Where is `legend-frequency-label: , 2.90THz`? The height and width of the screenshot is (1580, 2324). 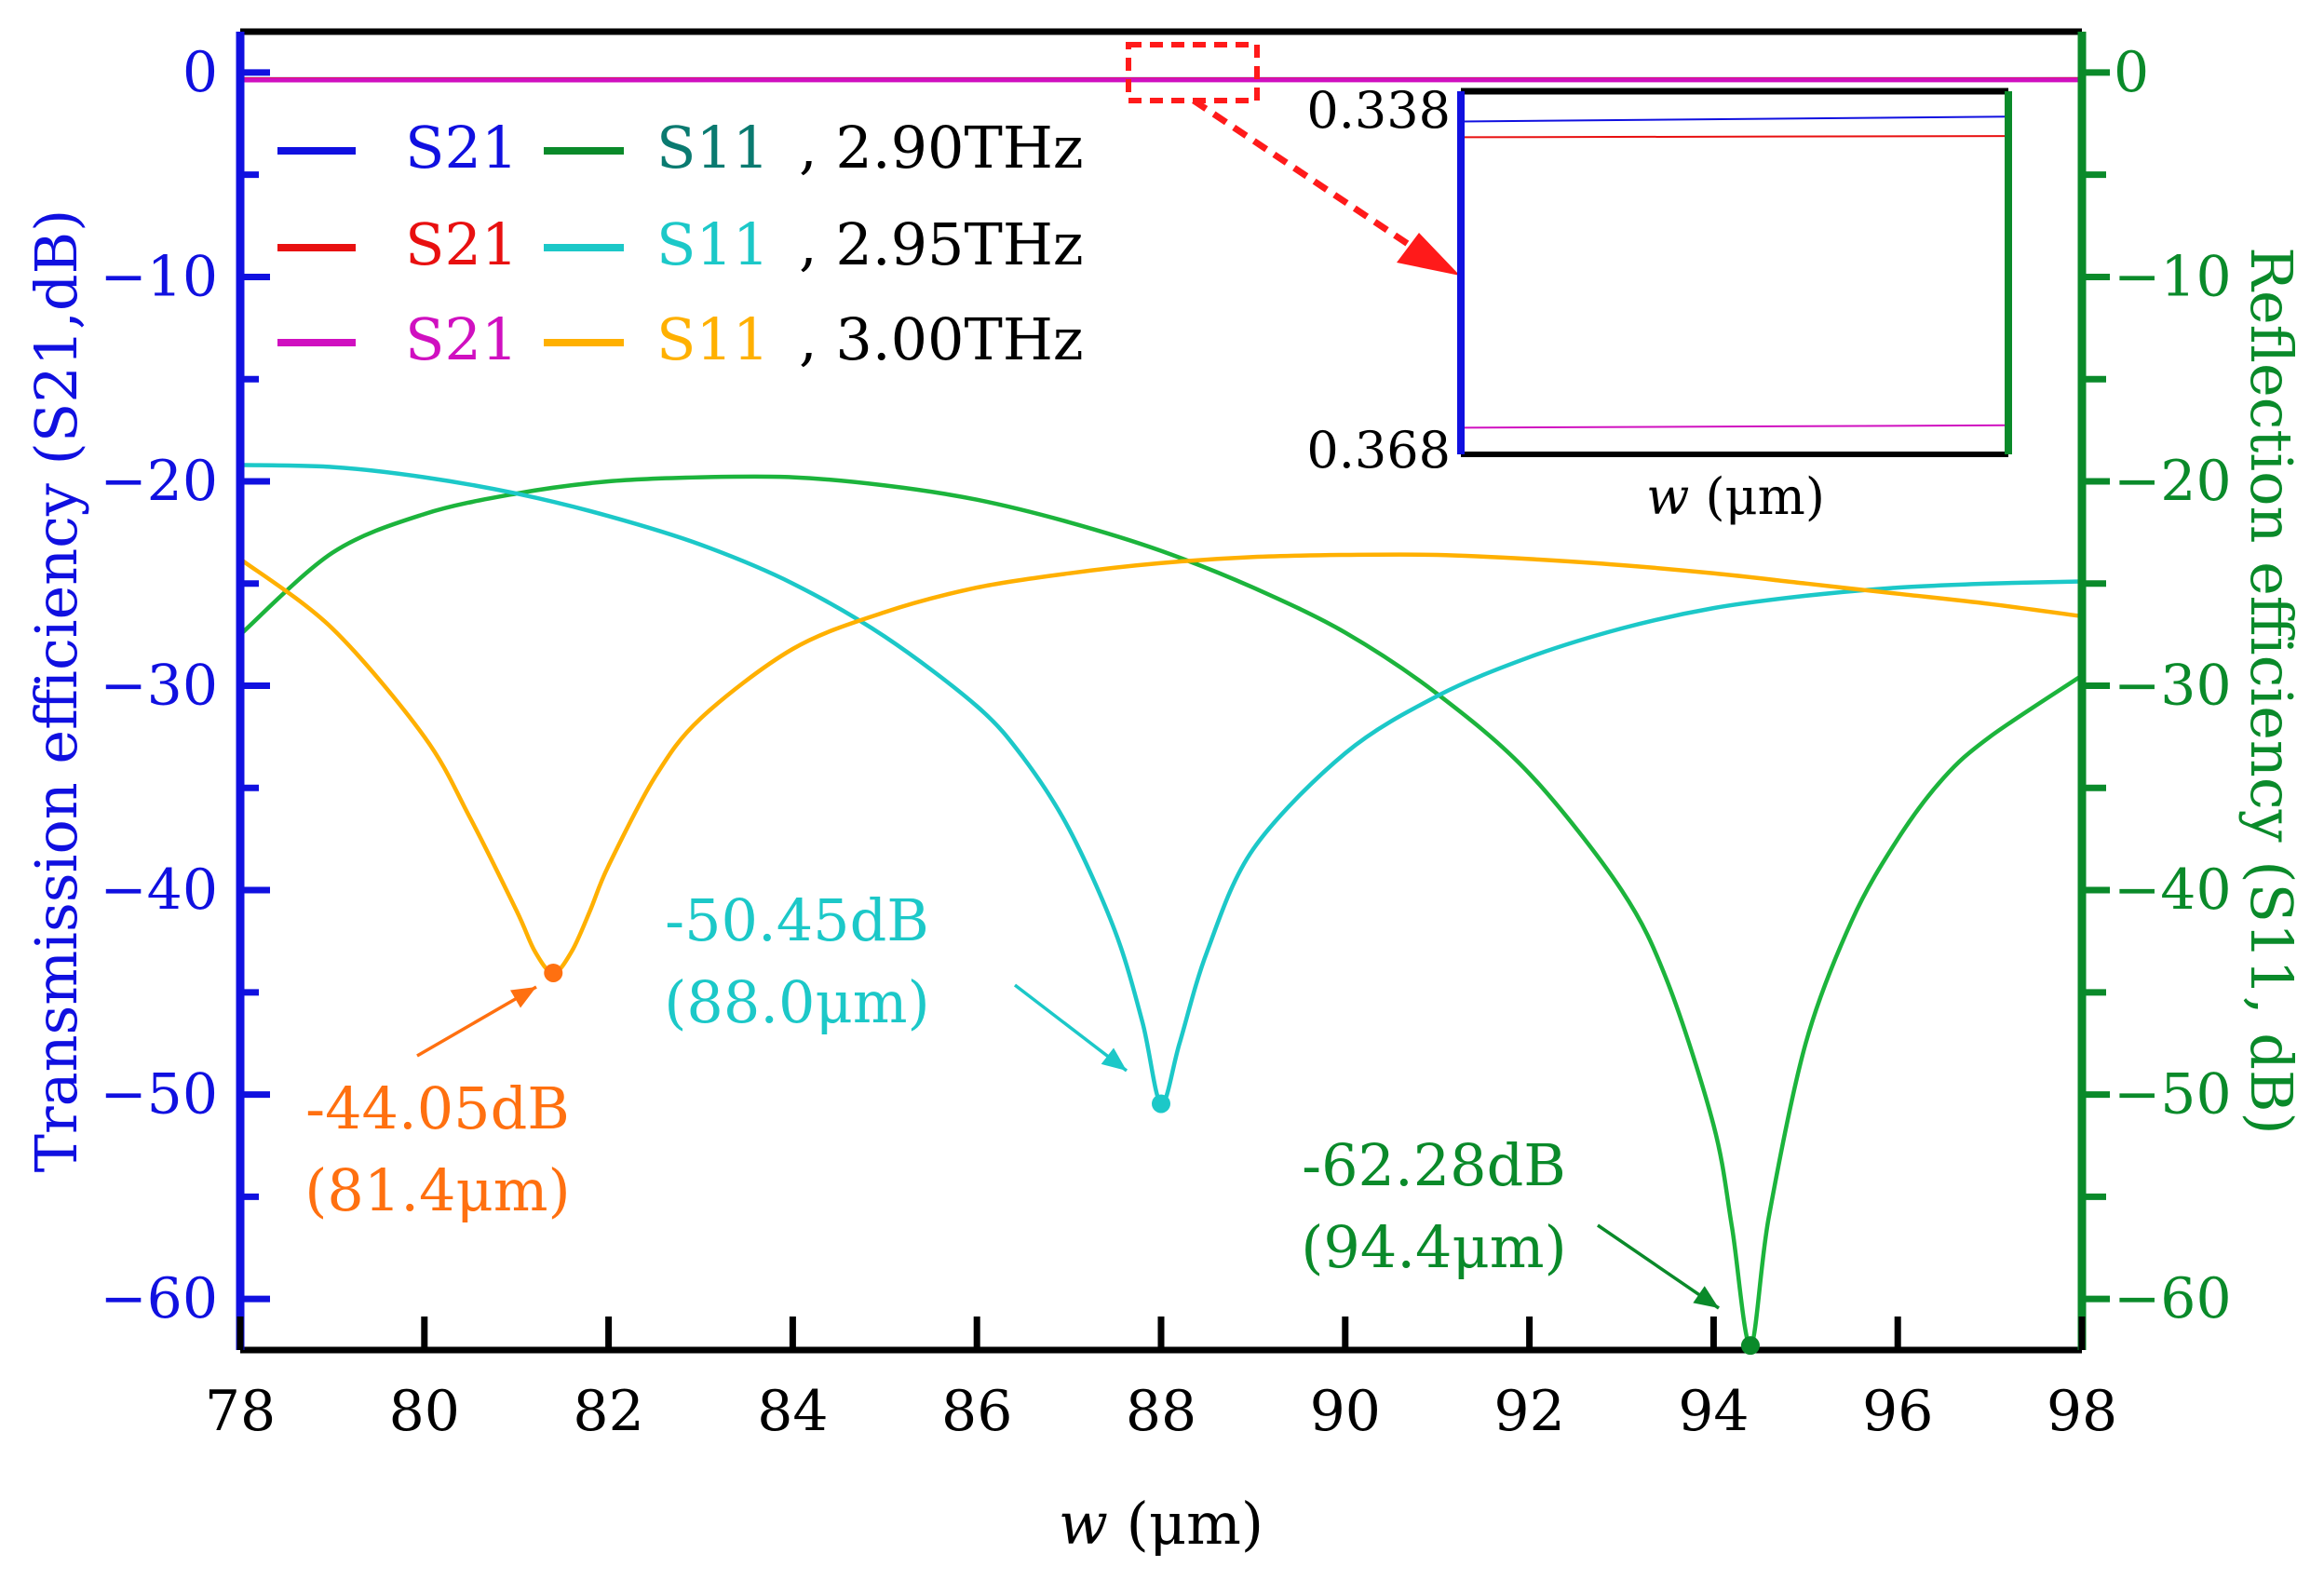 legend-frequency-label: , 2.90THz is located at coordinates (942, 148).